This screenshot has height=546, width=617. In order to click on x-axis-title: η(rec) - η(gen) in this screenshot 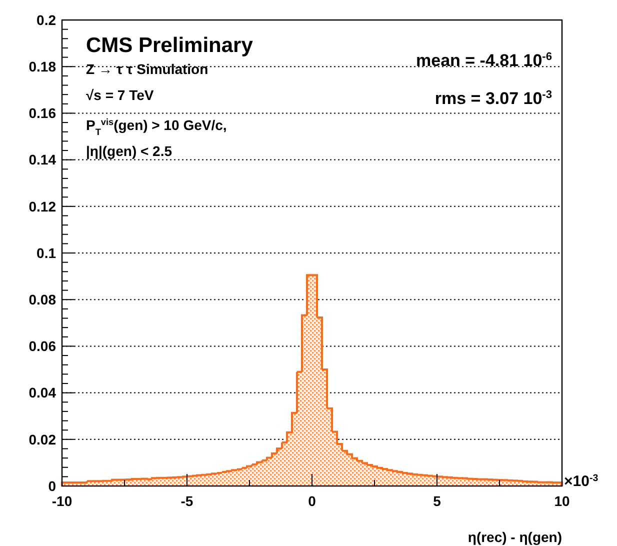, I will do `click(515, 537)`.